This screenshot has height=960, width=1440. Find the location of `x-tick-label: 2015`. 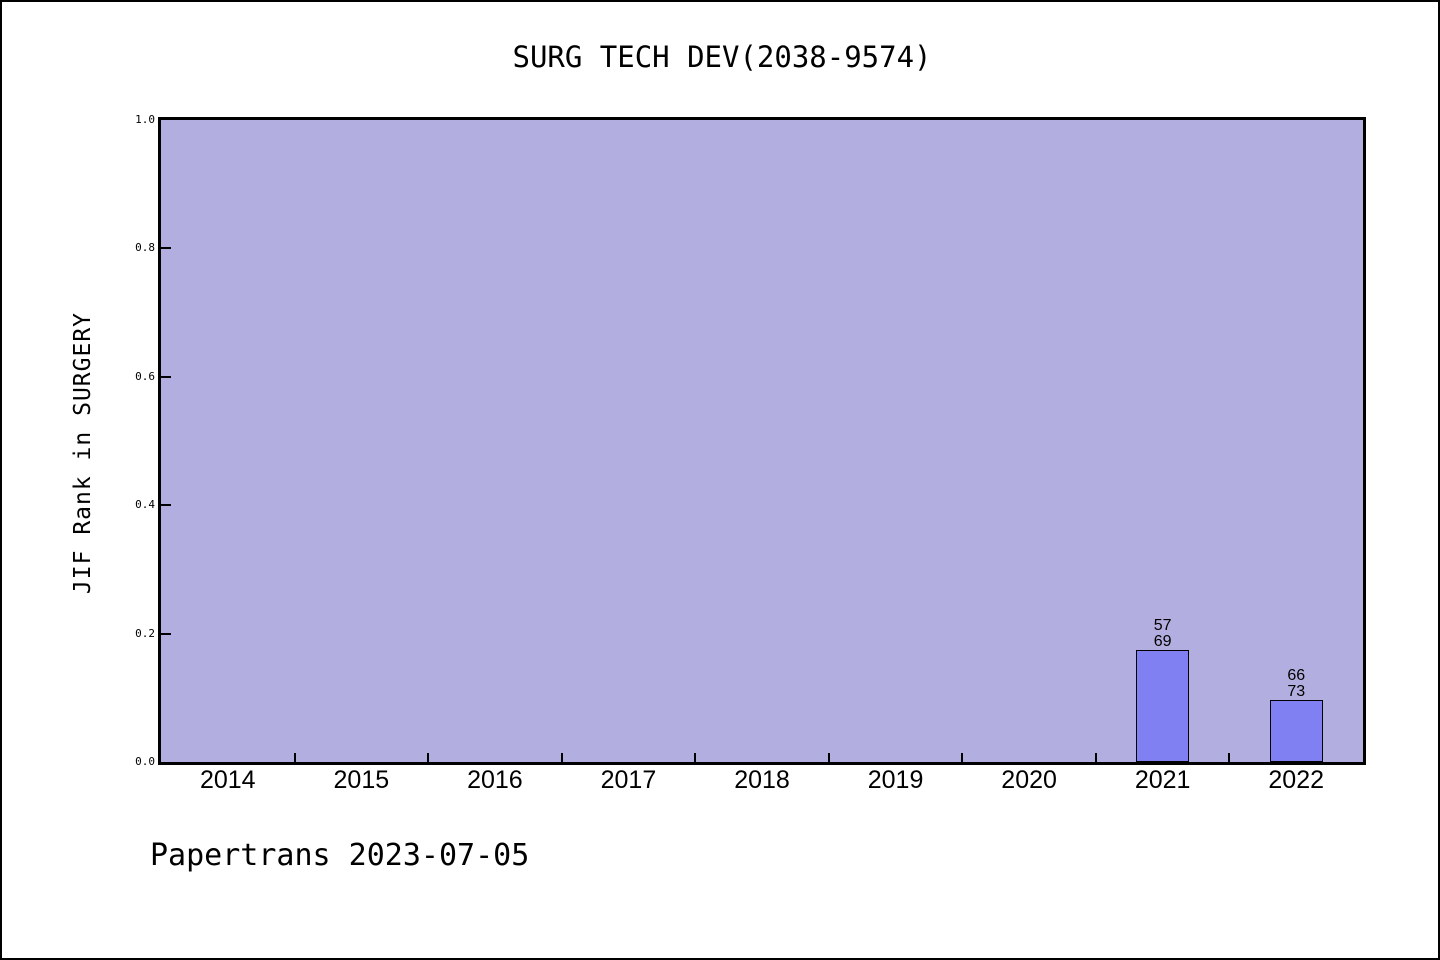

x-tick-label: 2015 is located at coordinates (361, 780).